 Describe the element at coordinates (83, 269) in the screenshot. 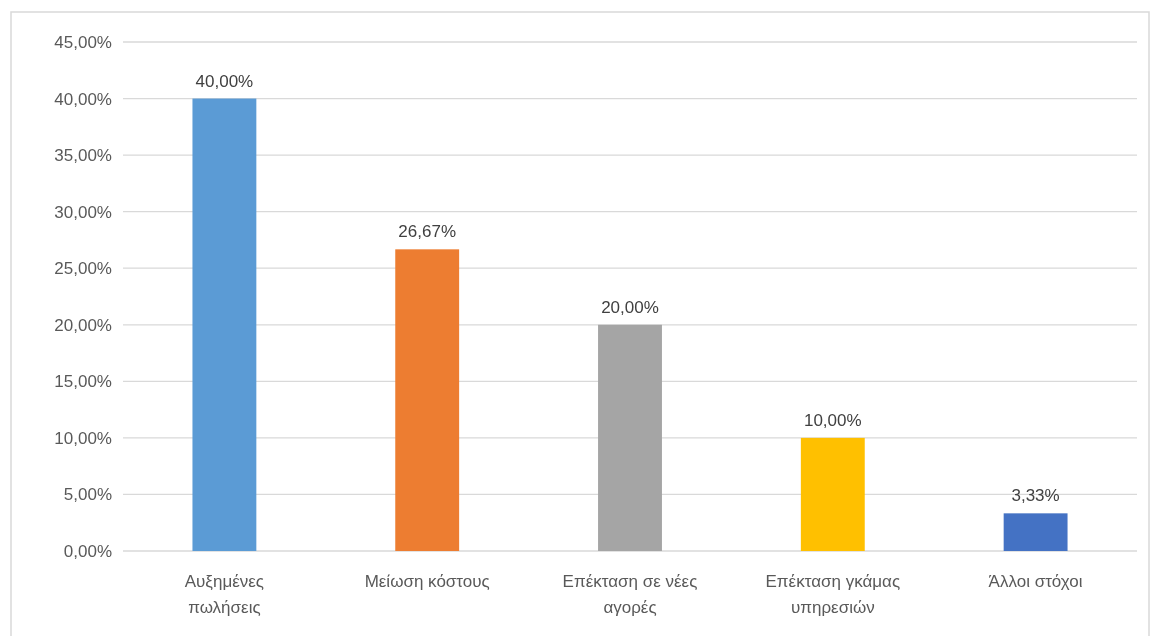

I see `y-tick-label: 25,00%` at that location.